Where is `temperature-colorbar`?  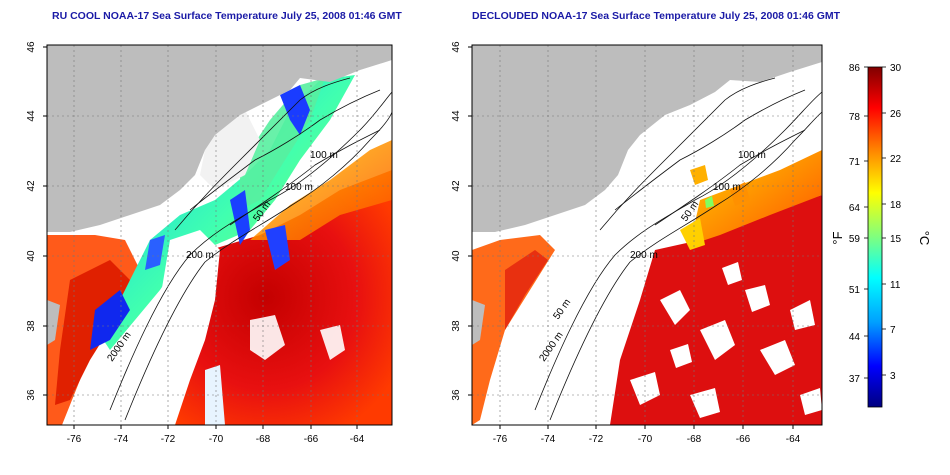
temperature-colorbar is located at coordinates (875, 237).